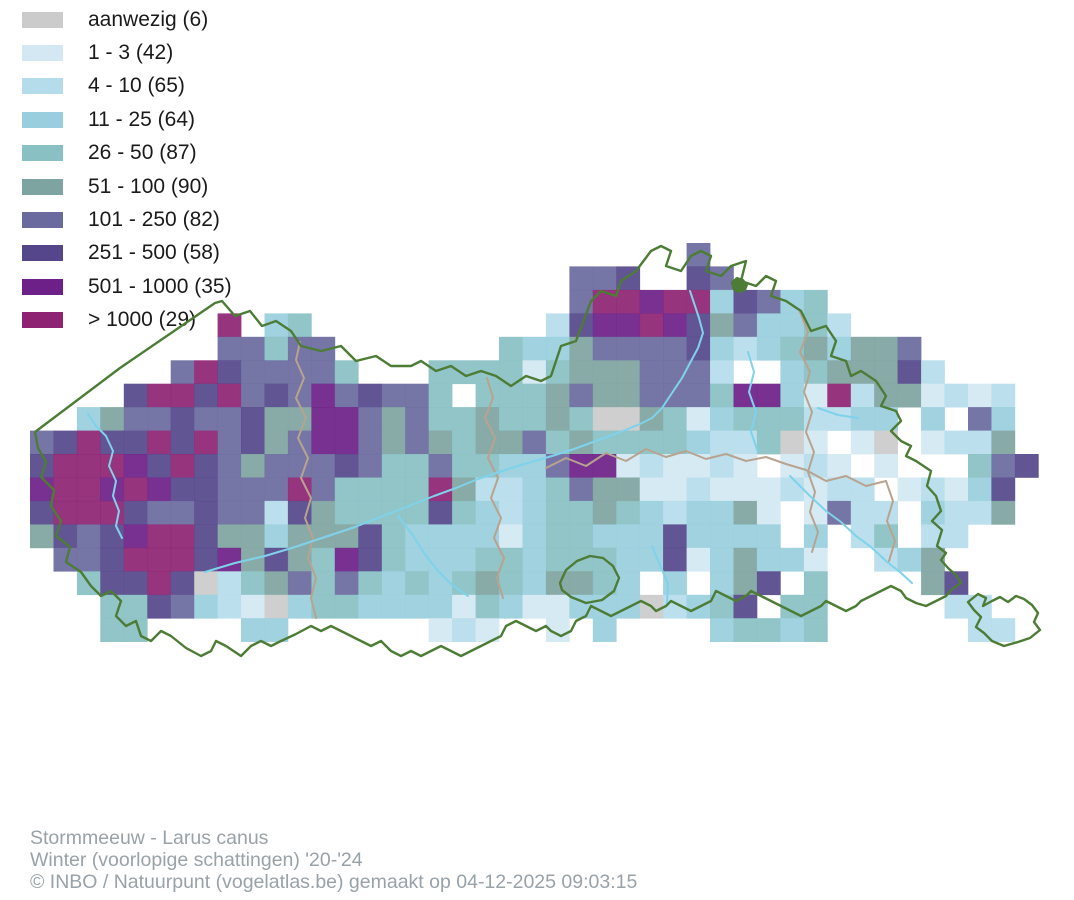  What do you see at coordinates (131, 53) in the screenshot?
I see `legend-label: 1 - 3 (42)` at bounding box center [131, 53].